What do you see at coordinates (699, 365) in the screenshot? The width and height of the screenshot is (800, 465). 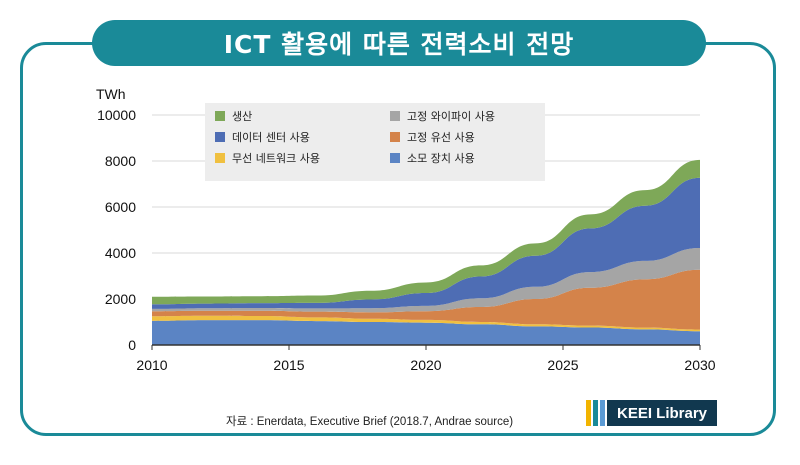 I see `x-tick-label: 2030` at bounding box center [699, 365].